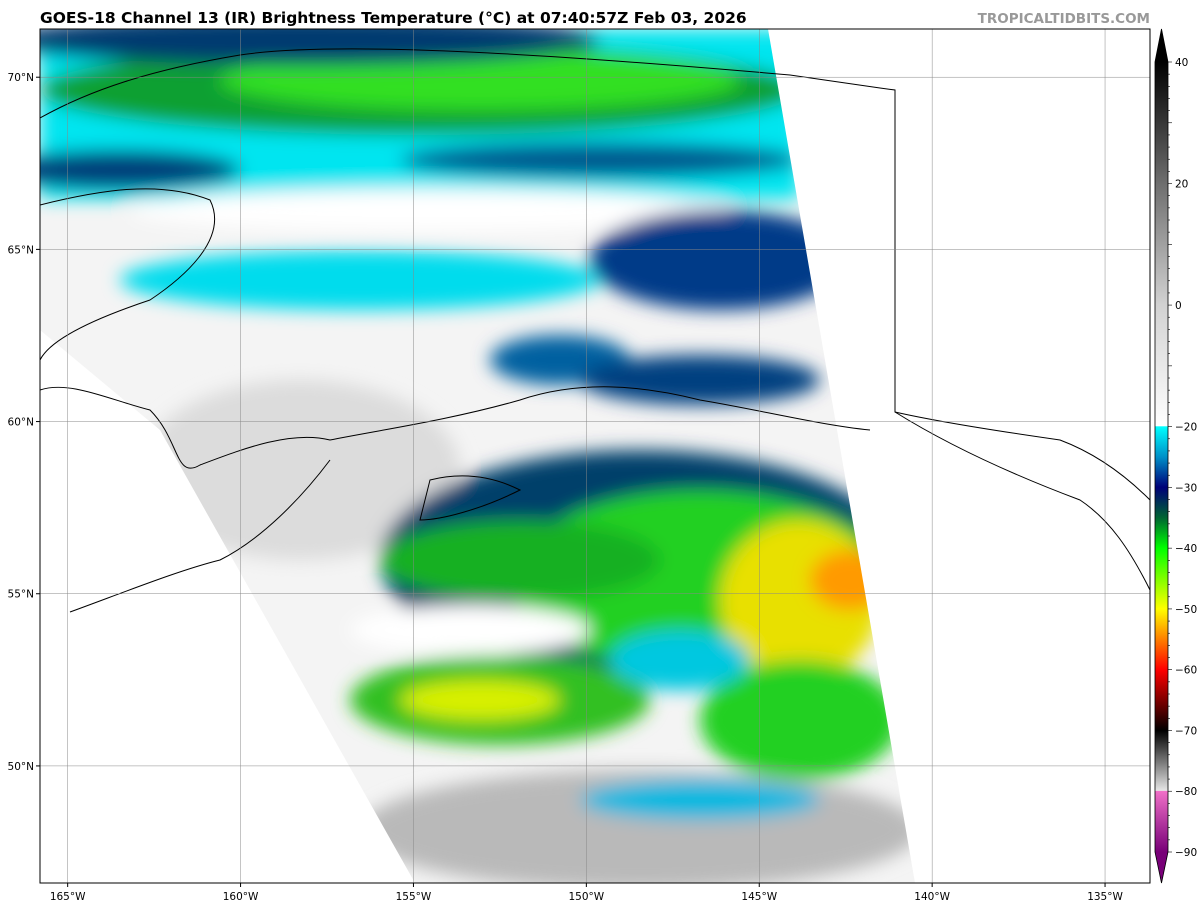  What do you see at coordinates (1105, 897) in the screenshot?
I see `lon-tick-label: 135°W` at bounding box center [1105, 897].